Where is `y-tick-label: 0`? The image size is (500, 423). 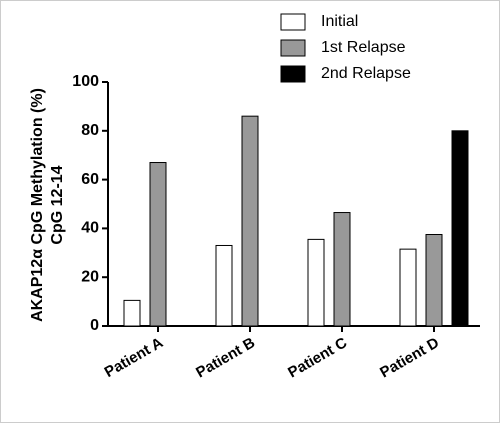 y-tick-label: 0 is located at coordinates (94, 325).